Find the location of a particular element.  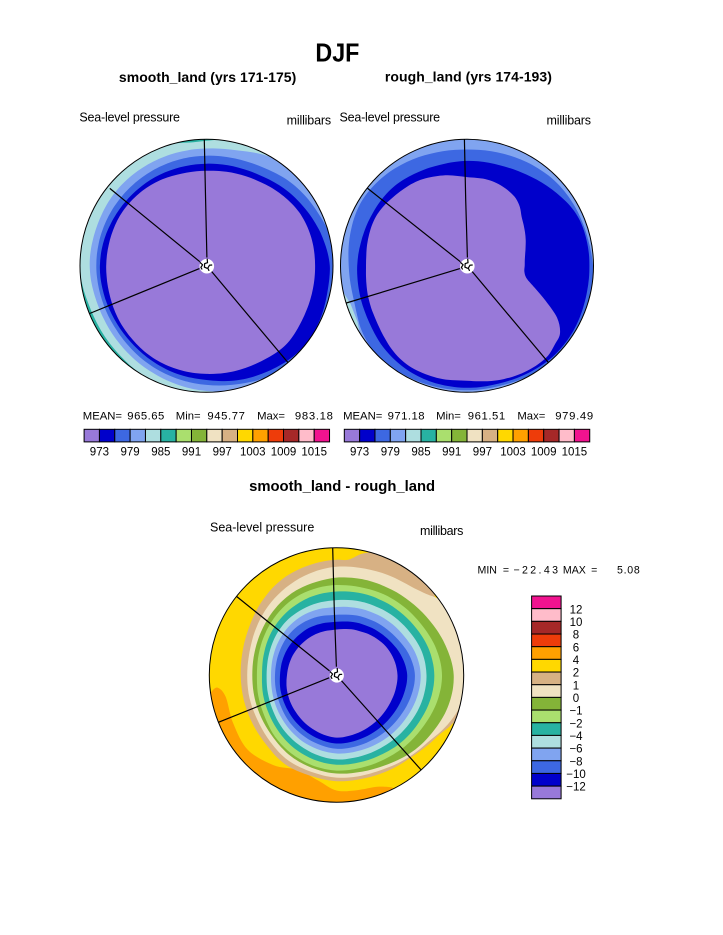

svg-text: −6 is located at coordinates (575, 750).